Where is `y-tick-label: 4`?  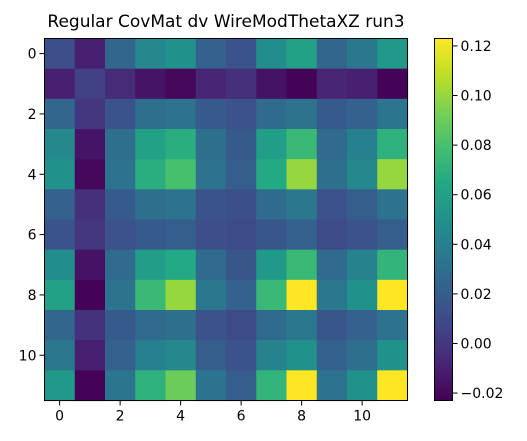
y-tick-label: 4 is located at coordinates (32, 175).